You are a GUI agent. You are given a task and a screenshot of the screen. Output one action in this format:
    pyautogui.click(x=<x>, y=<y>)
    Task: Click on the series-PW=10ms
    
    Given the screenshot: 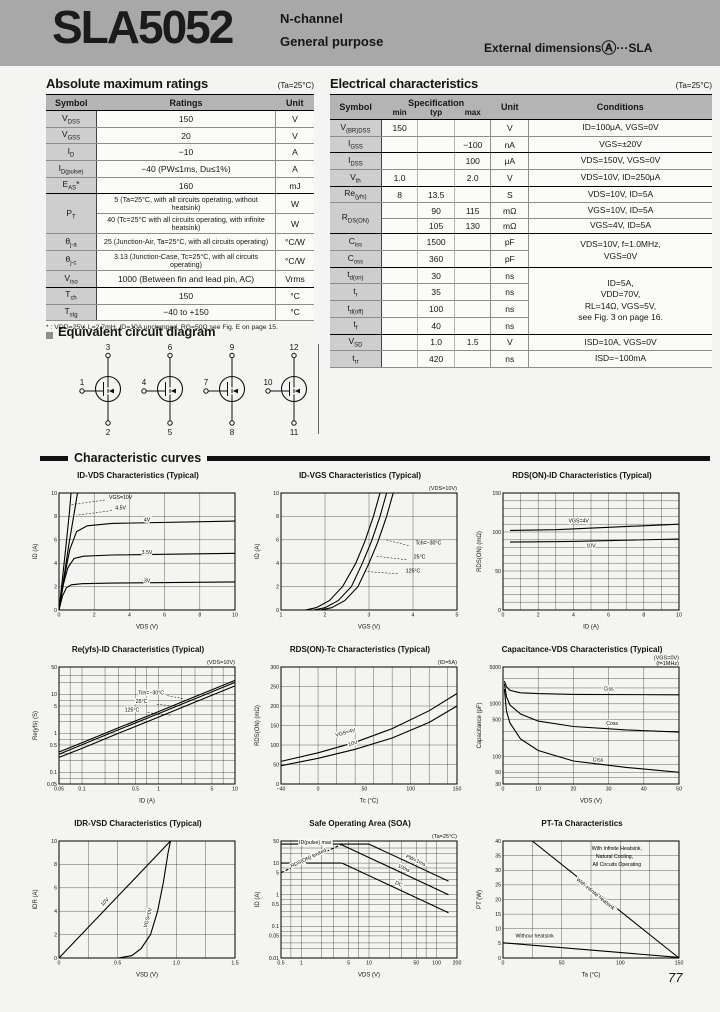 What is the action you would take?
    pyautogui.click(x=394, y=869)
    